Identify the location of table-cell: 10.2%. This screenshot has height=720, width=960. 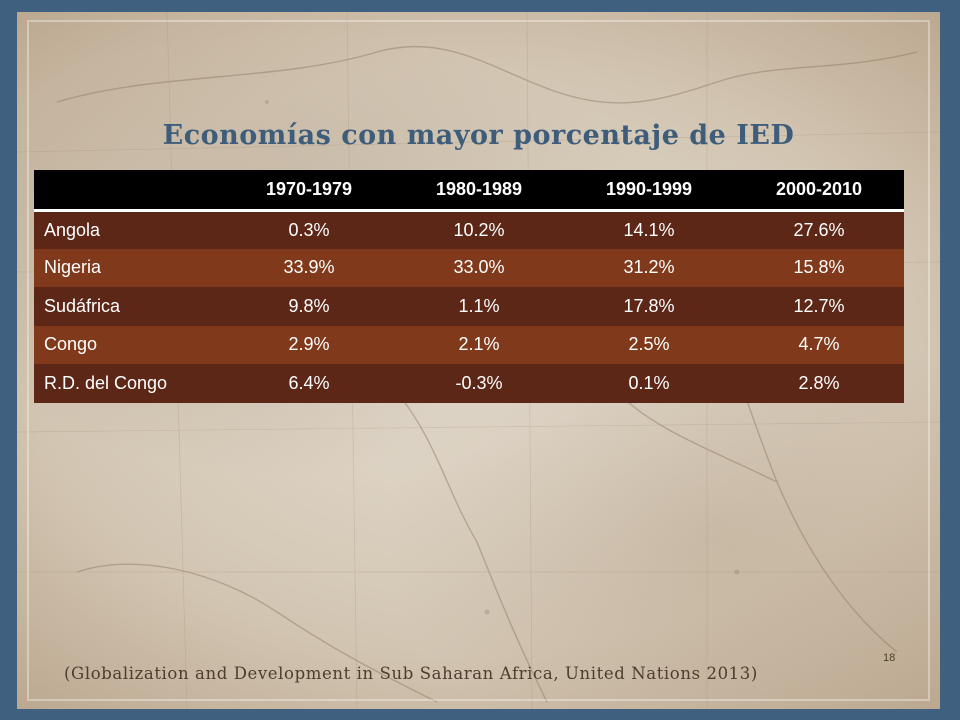
(479, 229).